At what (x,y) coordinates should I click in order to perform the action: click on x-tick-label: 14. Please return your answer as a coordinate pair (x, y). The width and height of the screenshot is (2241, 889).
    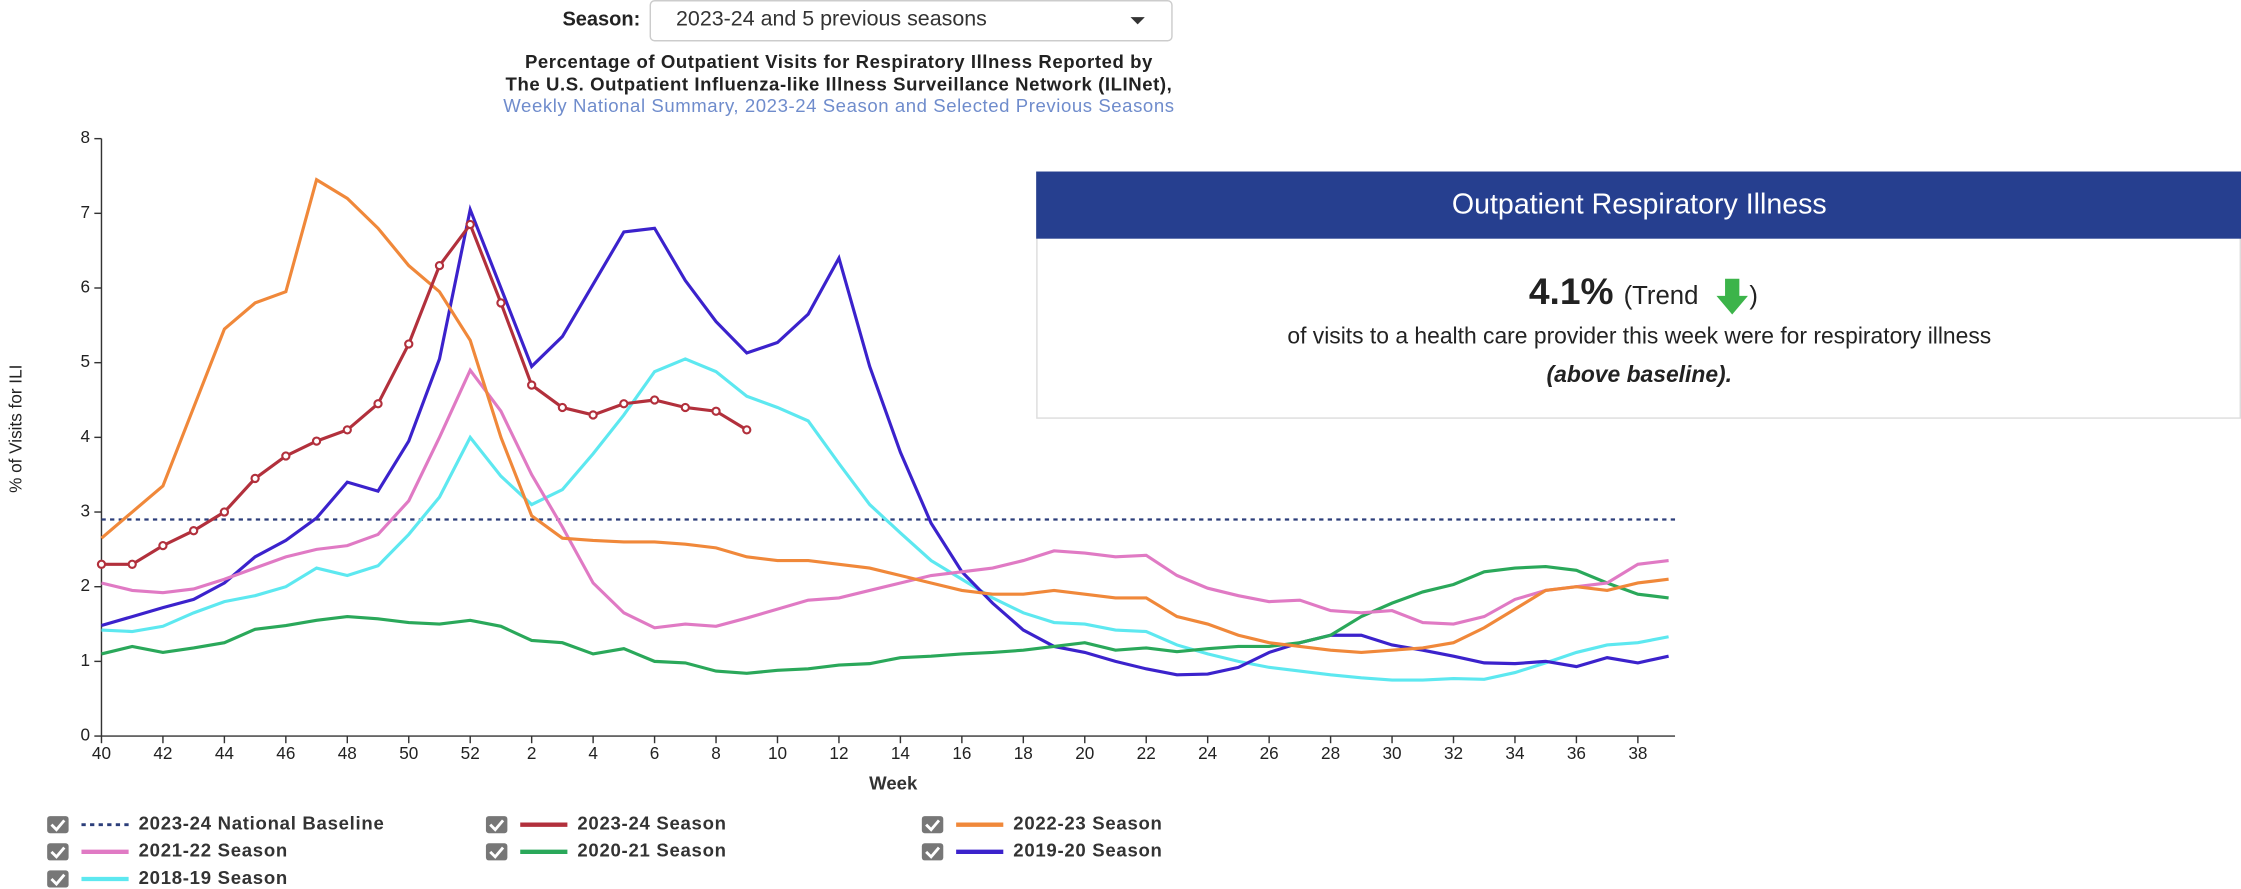
    Looking at the image, I should click on (901, 753).